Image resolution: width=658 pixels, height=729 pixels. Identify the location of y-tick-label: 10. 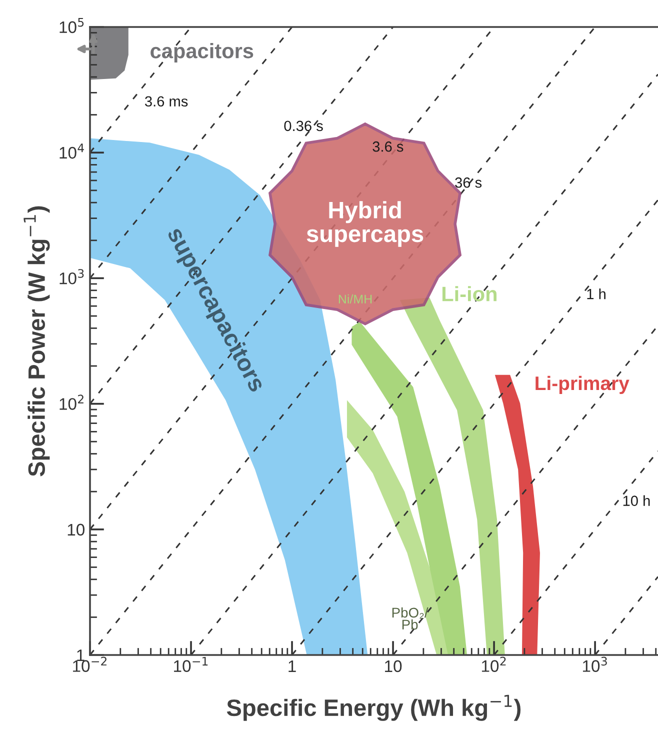
(76, 530).